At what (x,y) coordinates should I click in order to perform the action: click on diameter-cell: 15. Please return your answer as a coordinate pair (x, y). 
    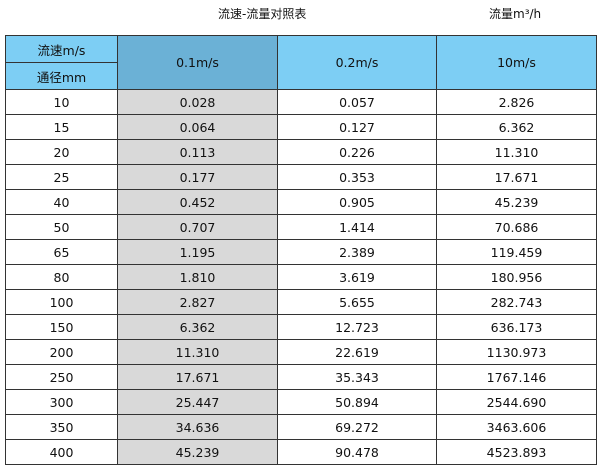
    Looking at the image, I should click on (61, 127).